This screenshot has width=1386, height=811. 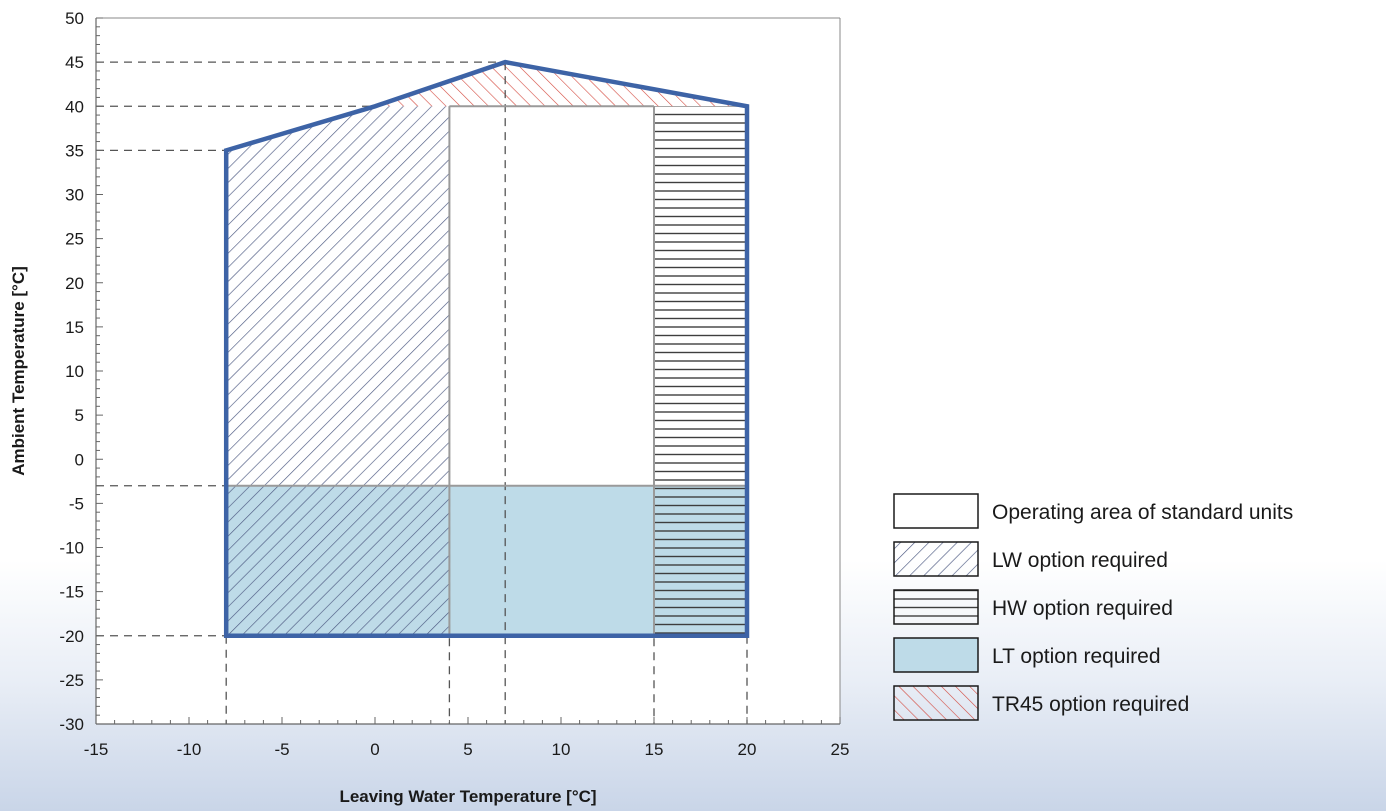 What do you see at coordinates (1076, 656) in the screenshot?
I see `legend-label-lt: LT option required` at bounding box center [1076, 656].